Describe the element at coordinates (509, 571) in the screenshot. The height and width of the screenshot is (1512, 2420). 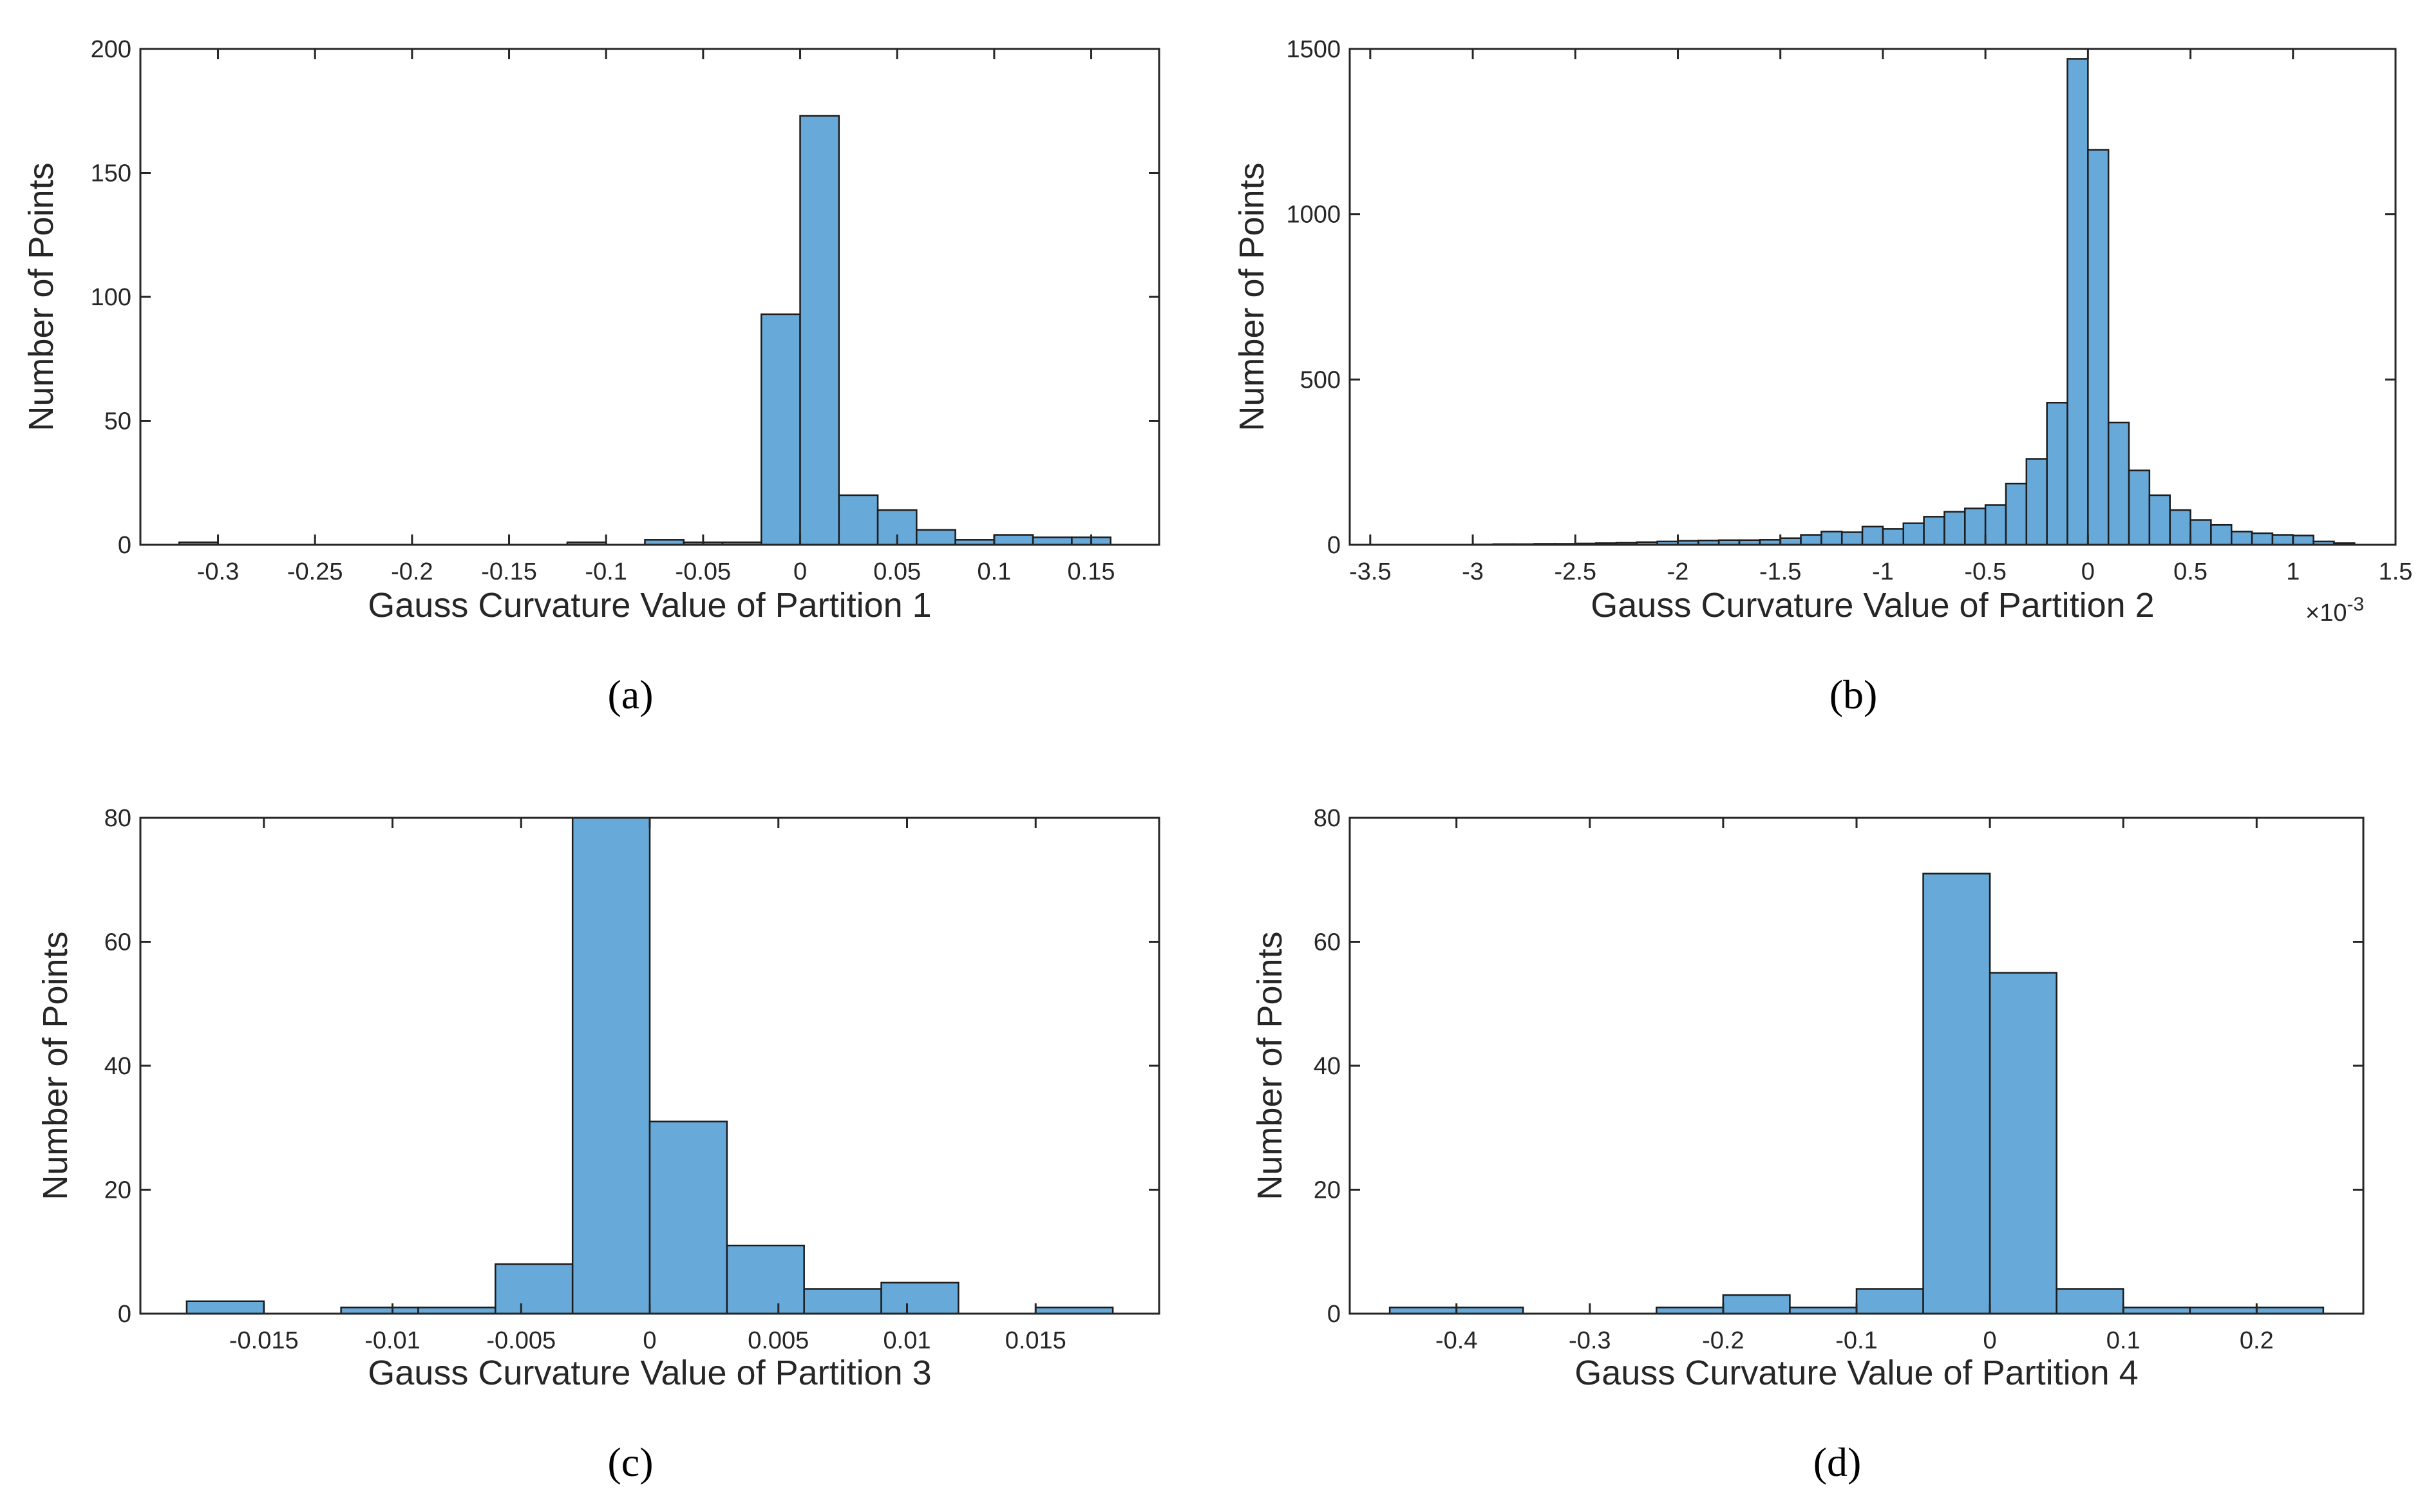
I see `x-tick-label: -0.15` at that location.